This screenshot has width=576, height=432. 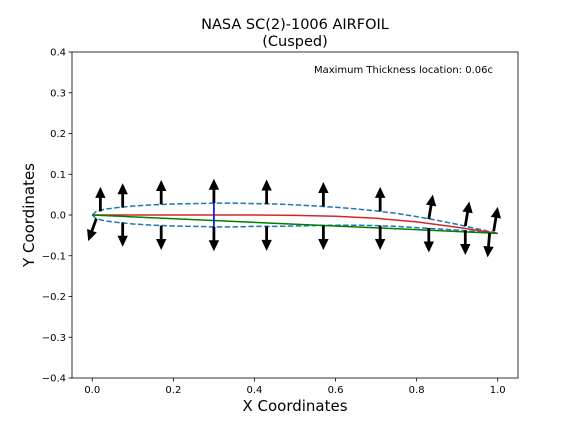 I want to click on y-tick-label: 0.2, so click(x=58, y=134).